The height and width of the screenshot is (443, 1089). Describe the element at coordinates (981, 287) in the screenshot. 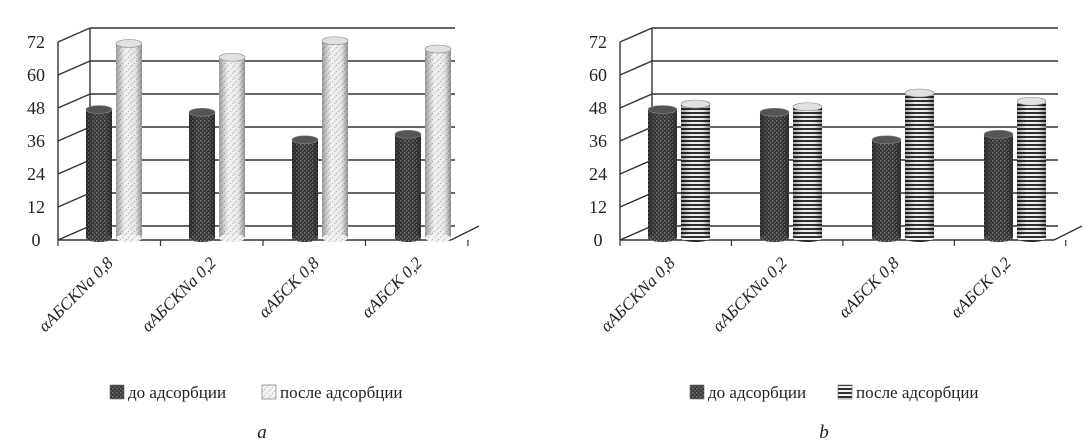

I see `x-category-label: αАБСК 0,2` at that location.